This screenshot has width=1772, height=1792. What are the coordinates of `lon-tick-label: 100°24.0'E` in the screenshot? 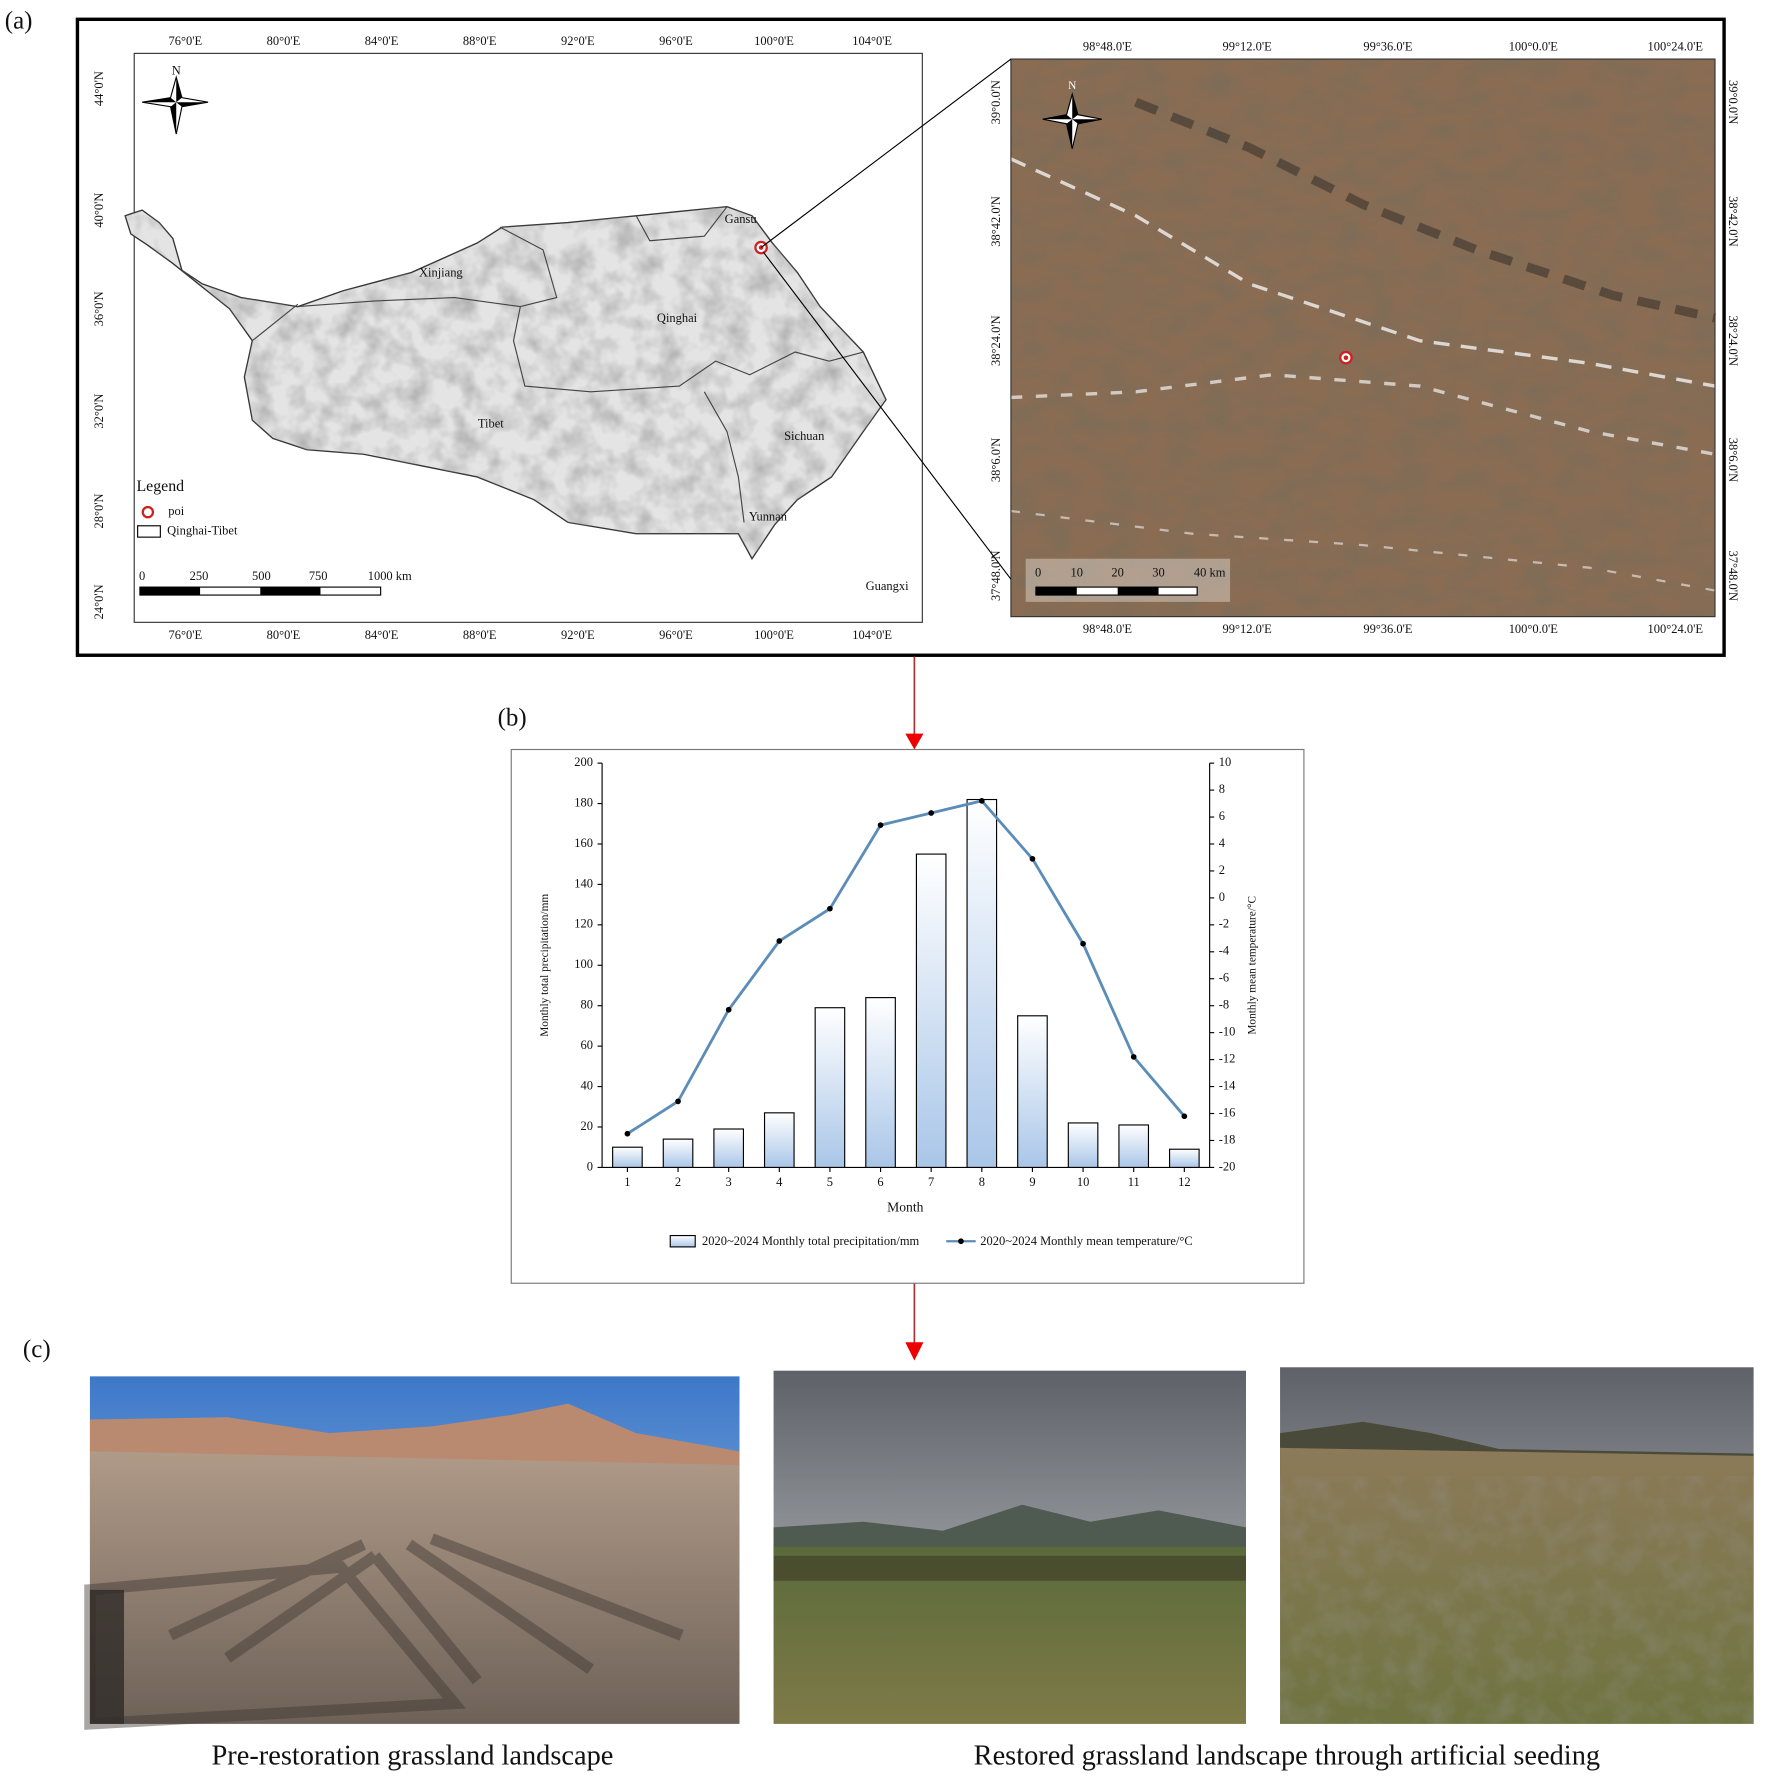 It's located at (1675, 47).